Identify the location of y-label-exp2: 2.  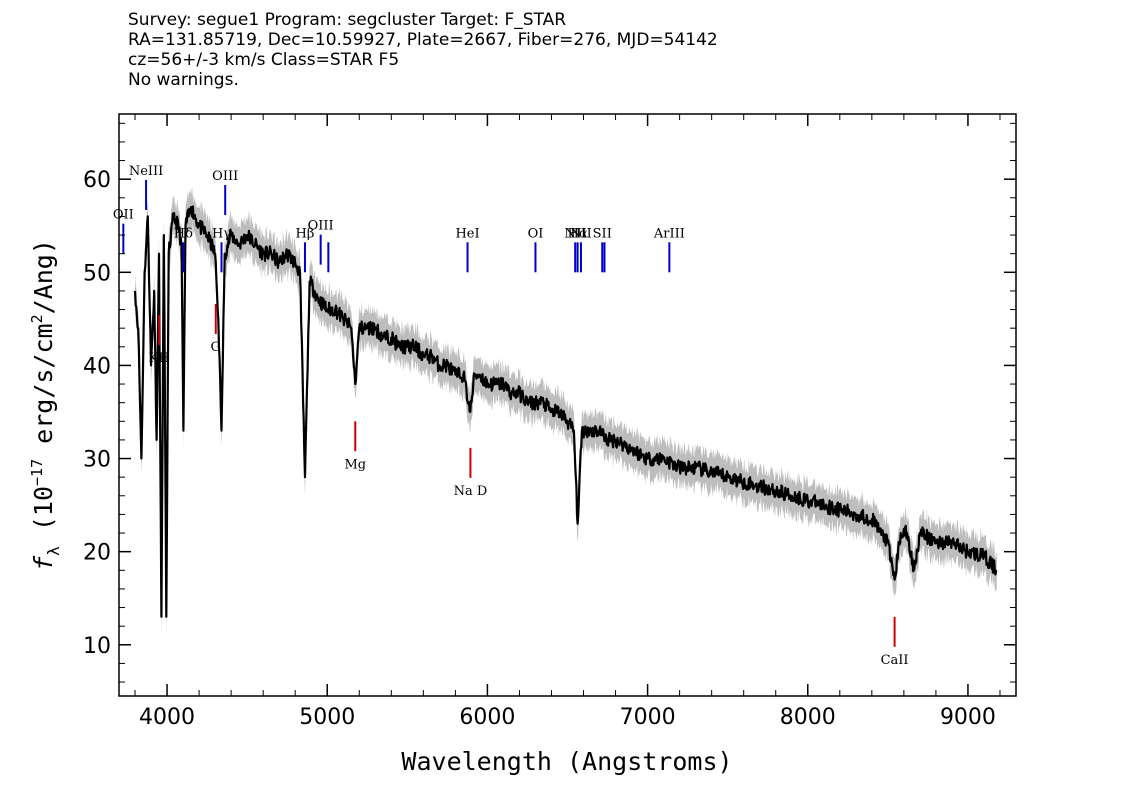
(37, 318).